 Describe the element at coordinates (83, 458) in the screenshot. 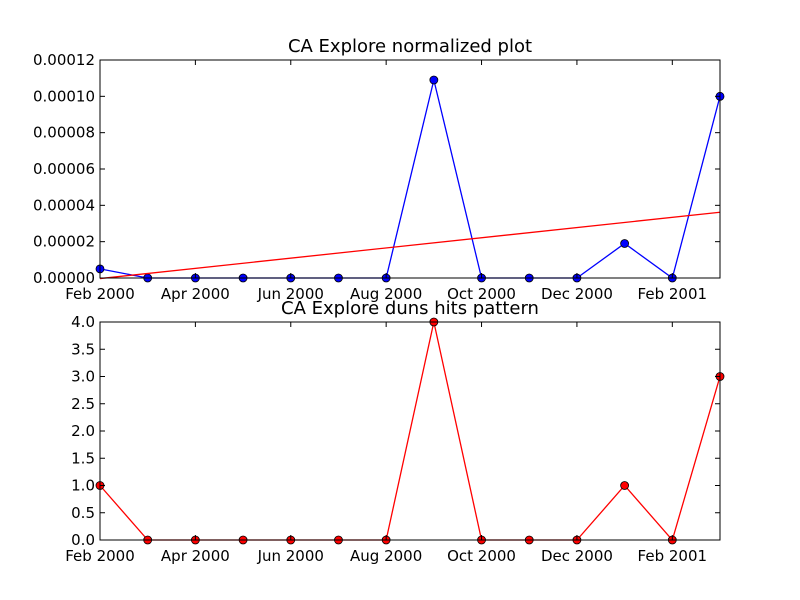

I see `y-tick-label: 1.5` at that location.